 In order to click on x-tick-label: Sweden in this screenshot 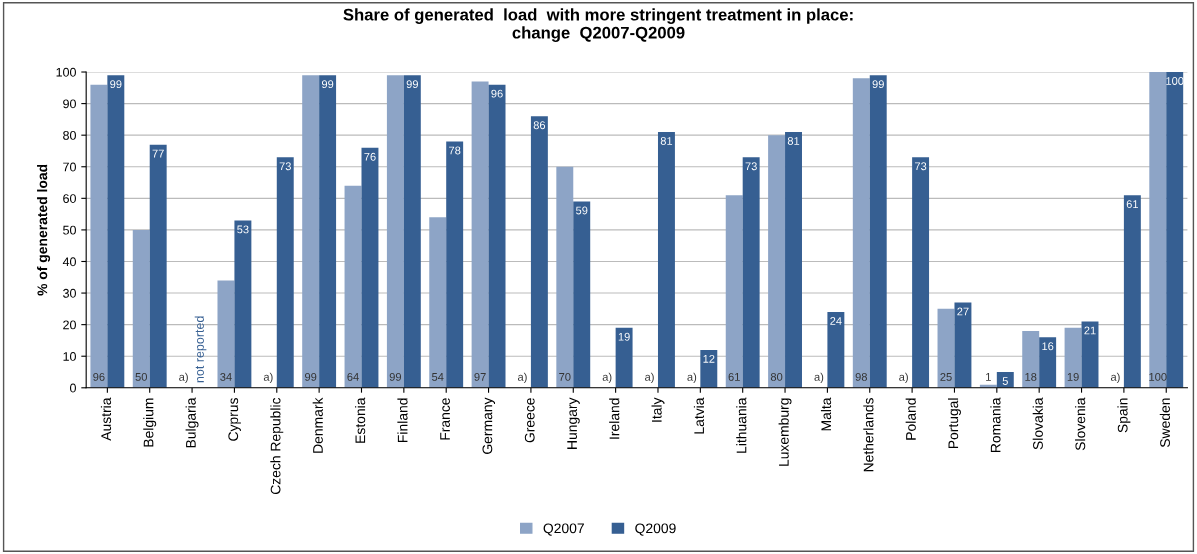, I will do `click(1164, 423)`.